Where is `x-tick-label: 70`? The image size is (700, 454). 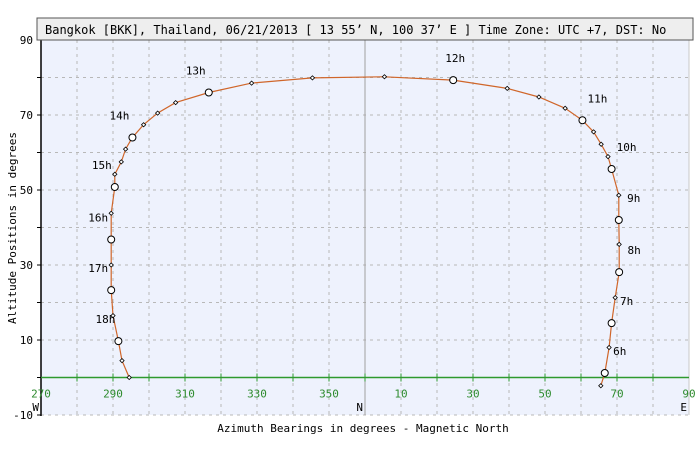 x-tick-label: 70 is located at coordinates (616, 394).